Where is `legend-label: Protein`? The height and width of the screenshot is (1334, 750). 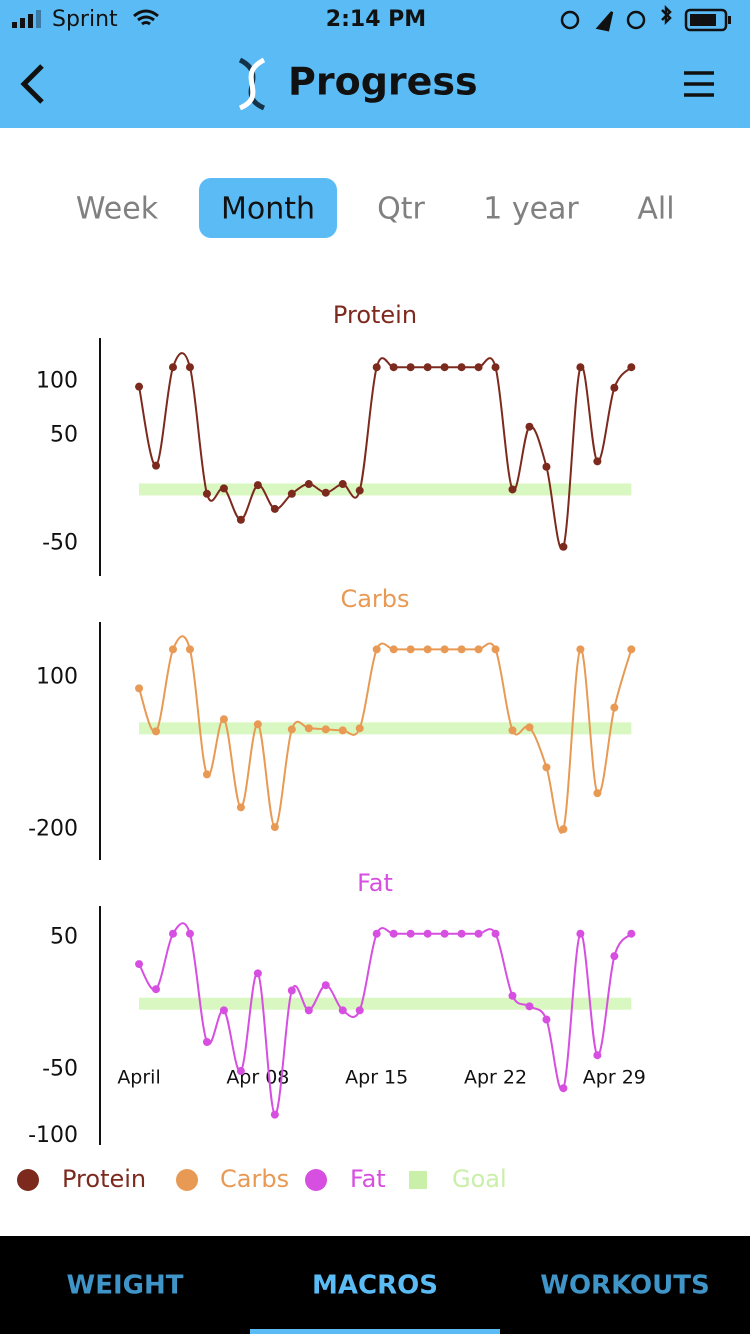
legend-label: Protein is located at coordinates (104, 1179).